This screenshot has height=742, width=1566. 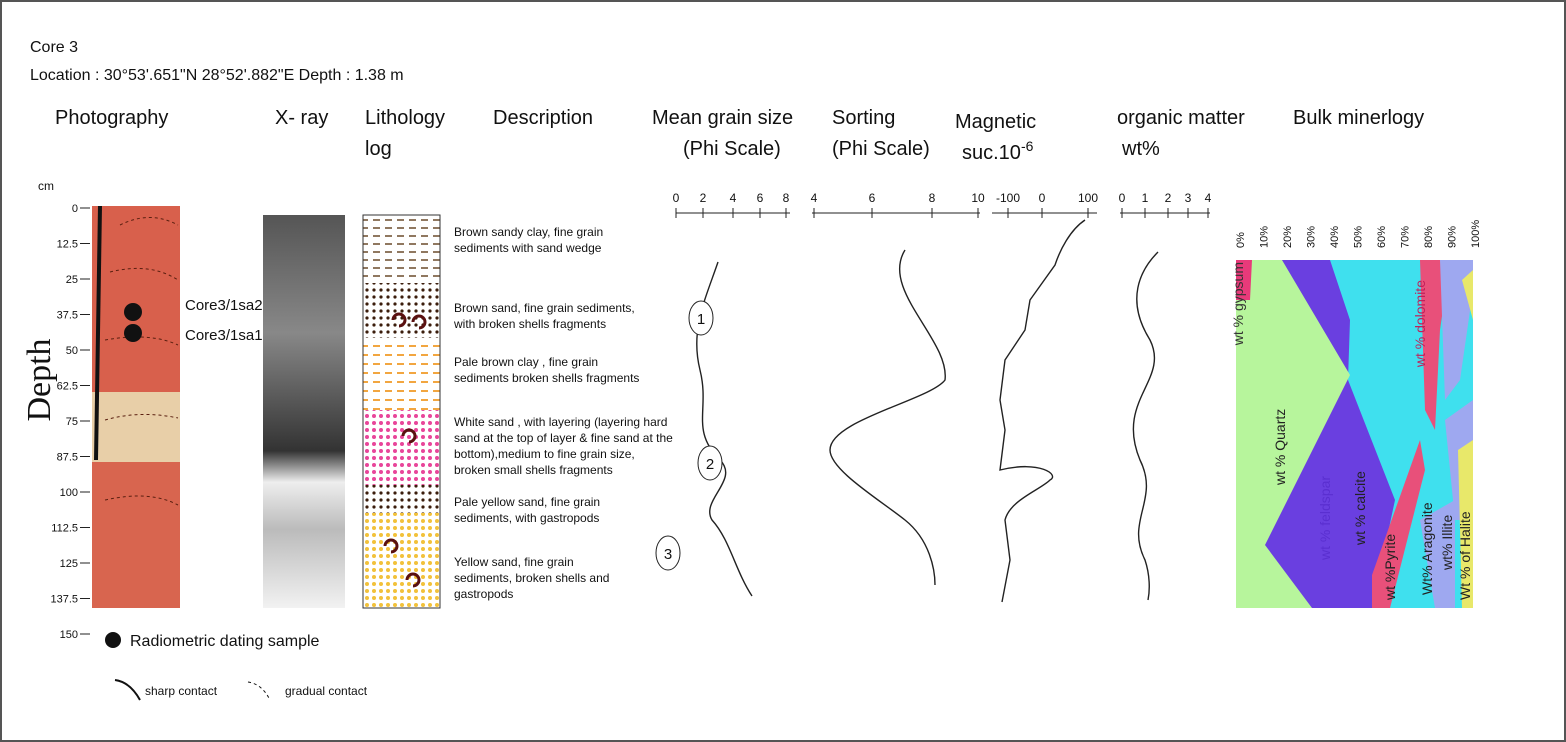 What do you see at coordinates (64, 529) in the screenshot?
I see `depth-tick-label: 112.5` at bounding box center [64, 529].